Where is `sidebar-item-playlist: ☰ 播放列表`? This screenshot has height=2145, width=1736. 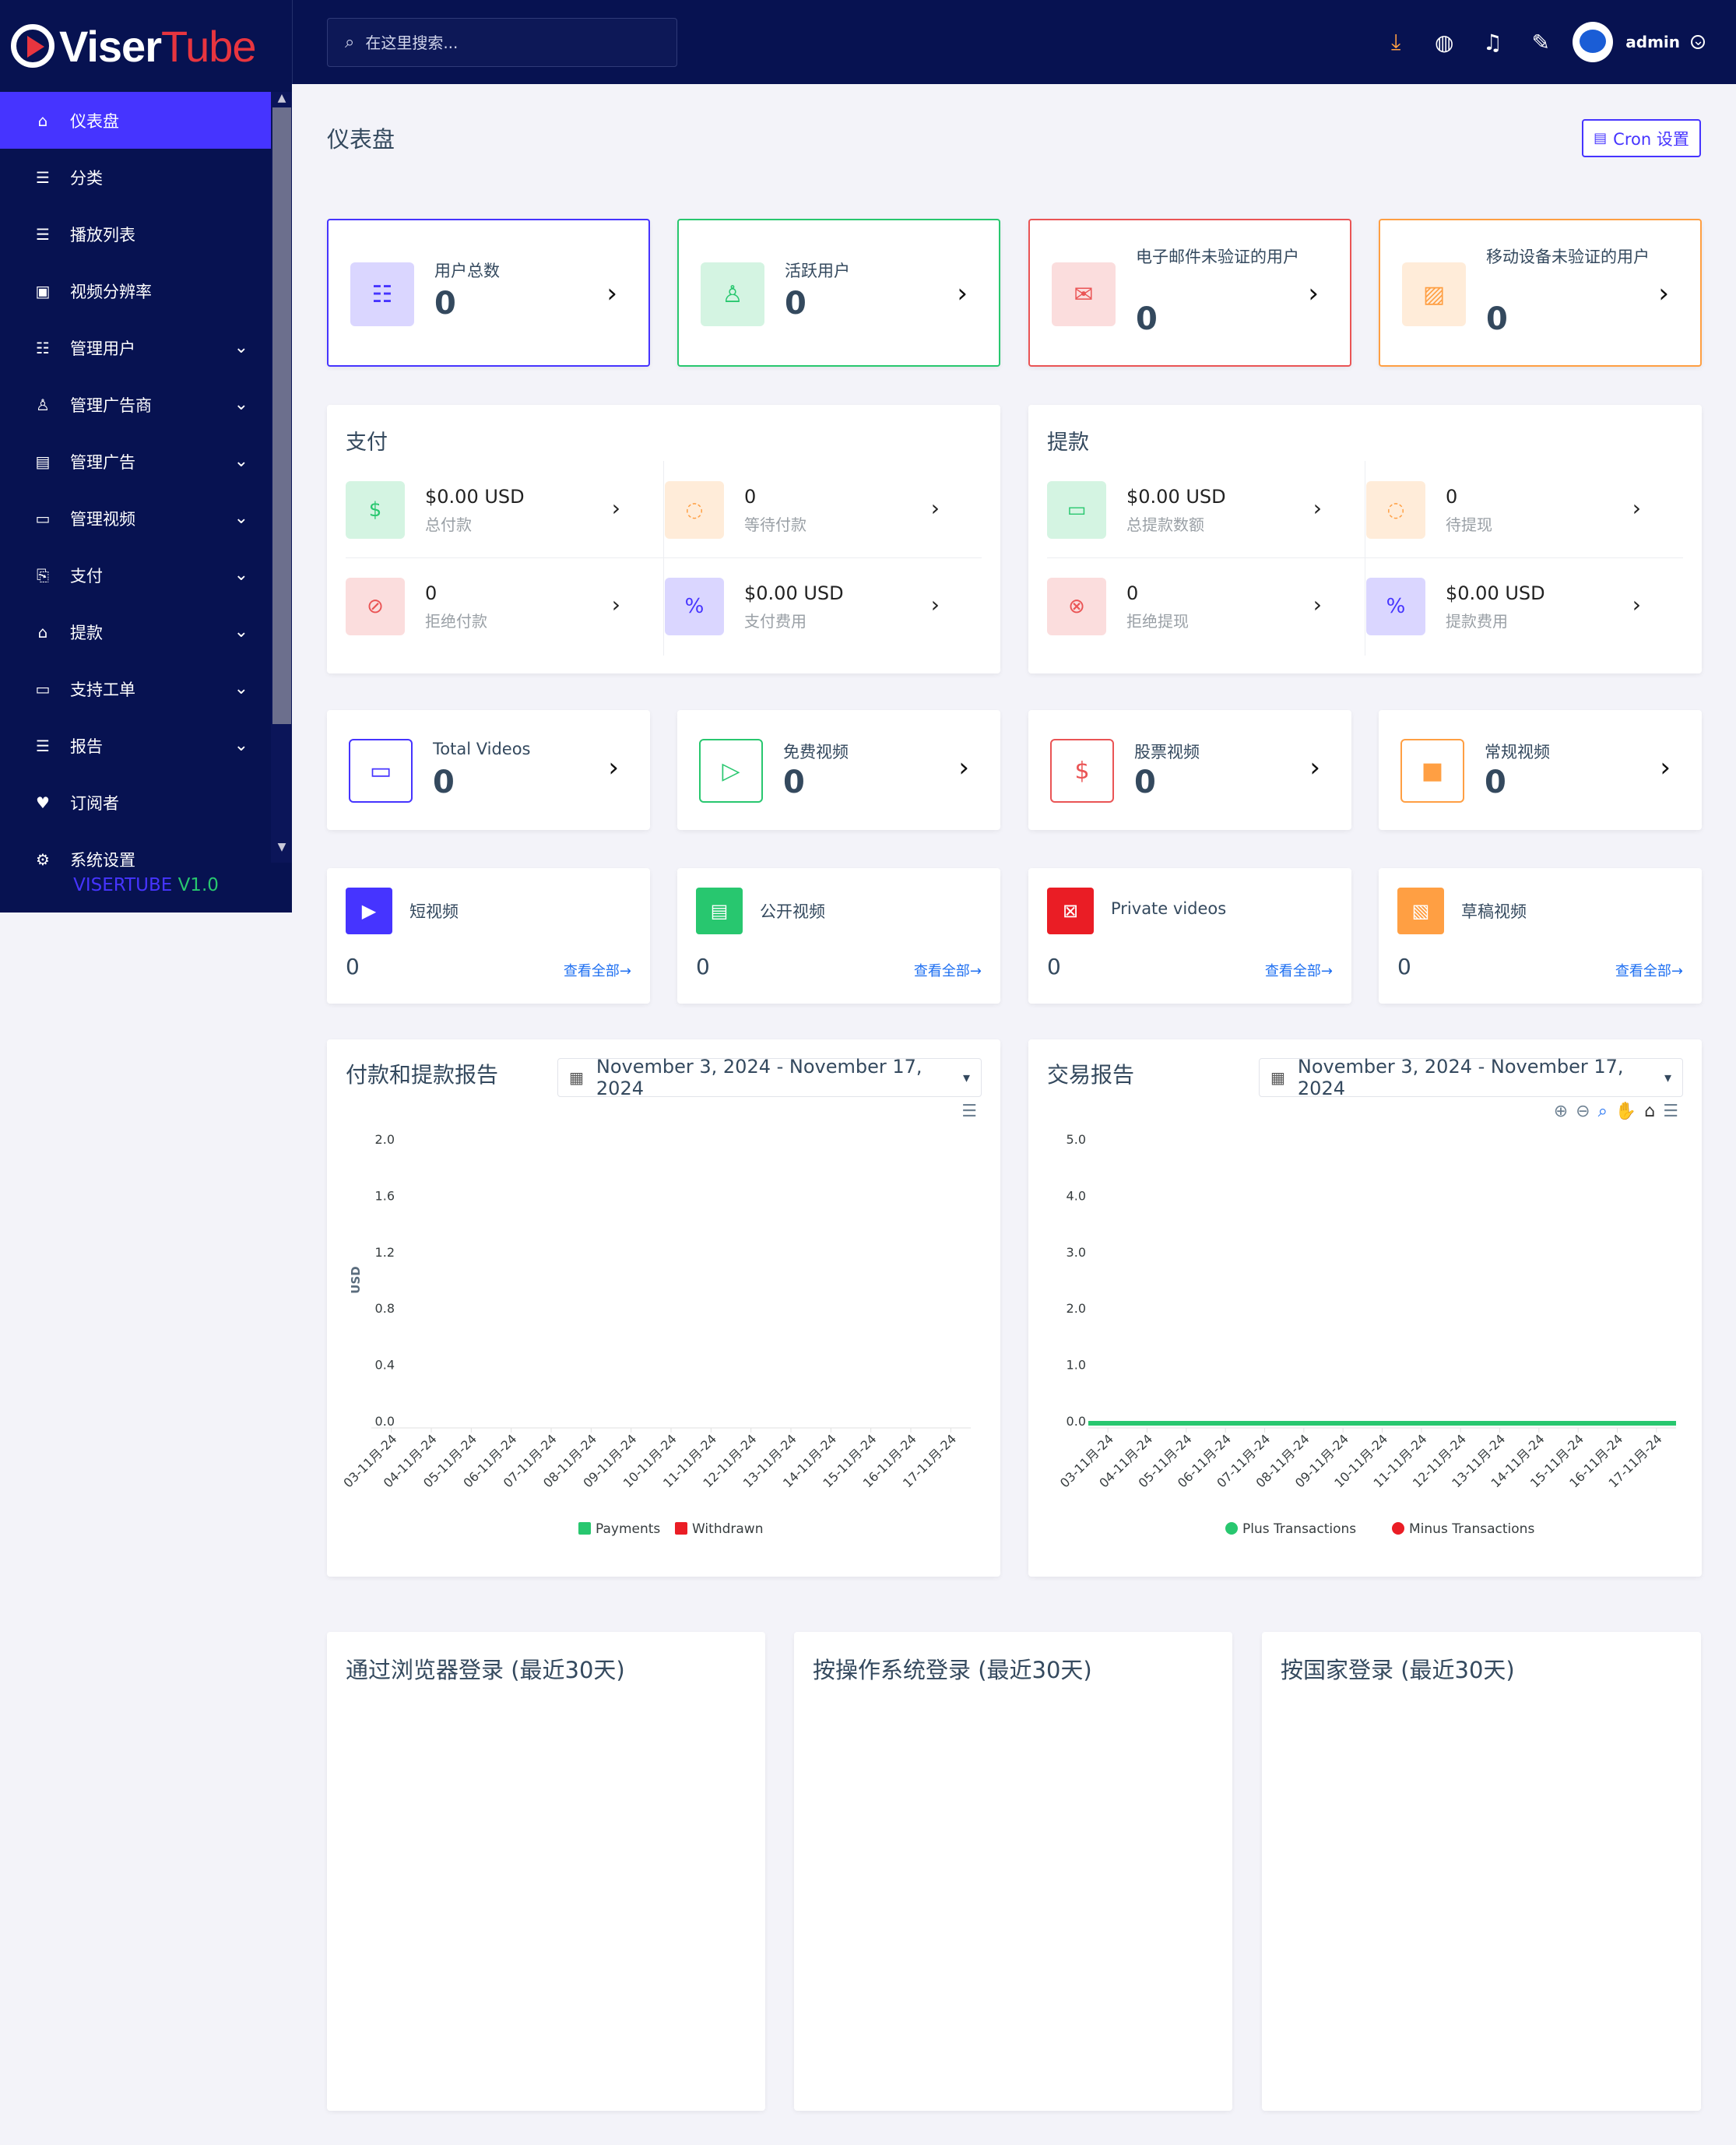 sidebar-item-playlist: ☰ 播放列表 is located at coordinates (146, 234).